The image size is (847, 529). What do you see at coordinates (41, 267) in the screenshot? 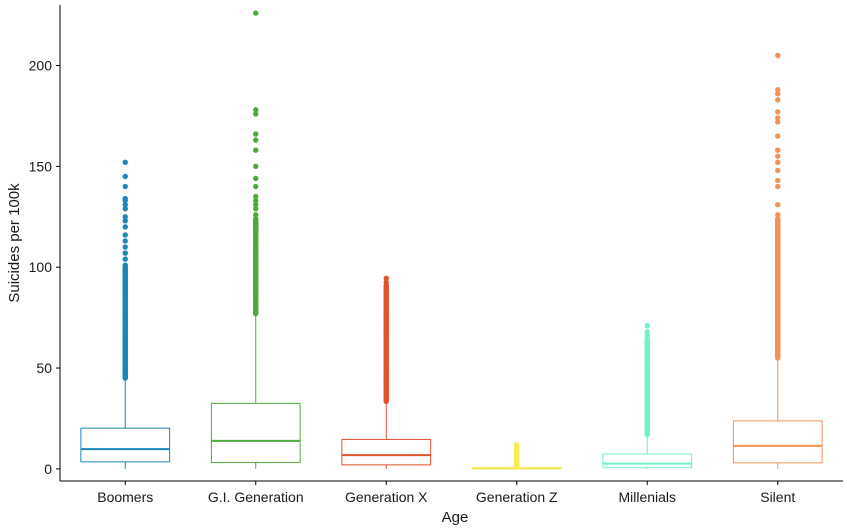
I see `y-tick-label: 100` at bounding box center [41, 267].